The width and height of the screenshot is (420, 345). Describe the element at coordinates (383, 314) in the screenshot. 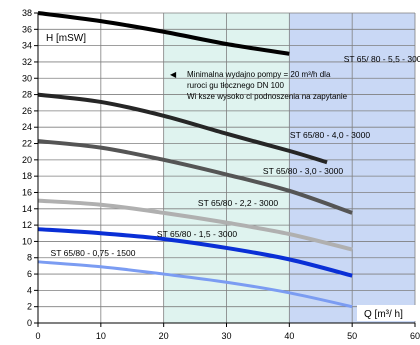

I see `x-axis-label: Q [m³/ h]` at that location.